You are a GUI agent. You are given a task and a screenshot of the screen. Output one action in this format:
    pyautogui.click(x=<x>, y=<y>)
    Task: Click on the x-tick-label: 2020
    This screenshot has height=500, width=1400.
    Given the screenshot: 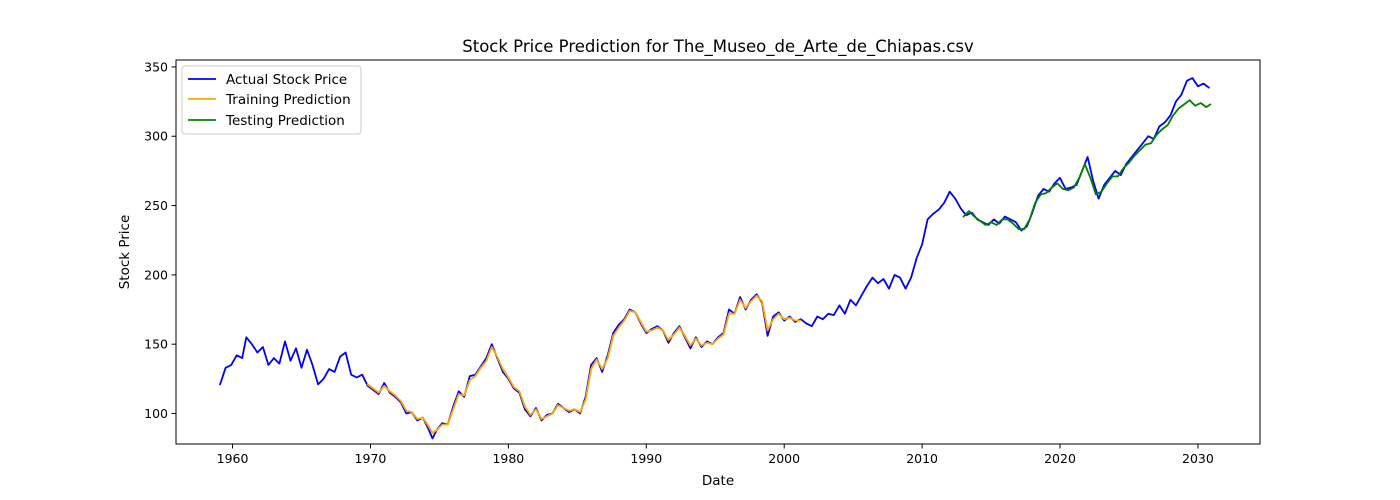 What is the action you would take?
    pyautogui.click(x=1060, y=458)
    